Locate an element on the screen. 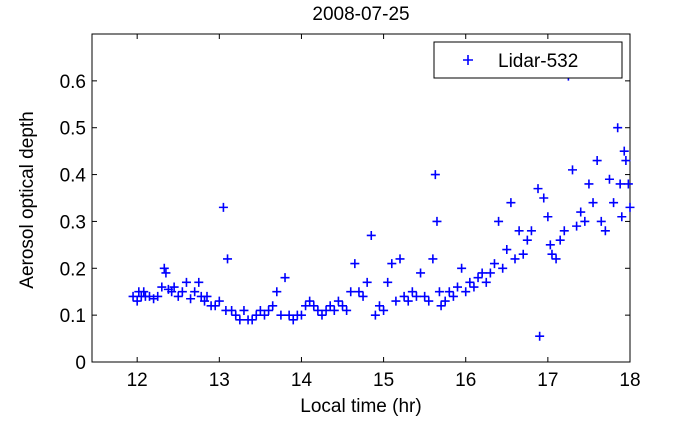 The image size is (700, 425). x-tick-label: 17 is located at coordinates (547, 380).